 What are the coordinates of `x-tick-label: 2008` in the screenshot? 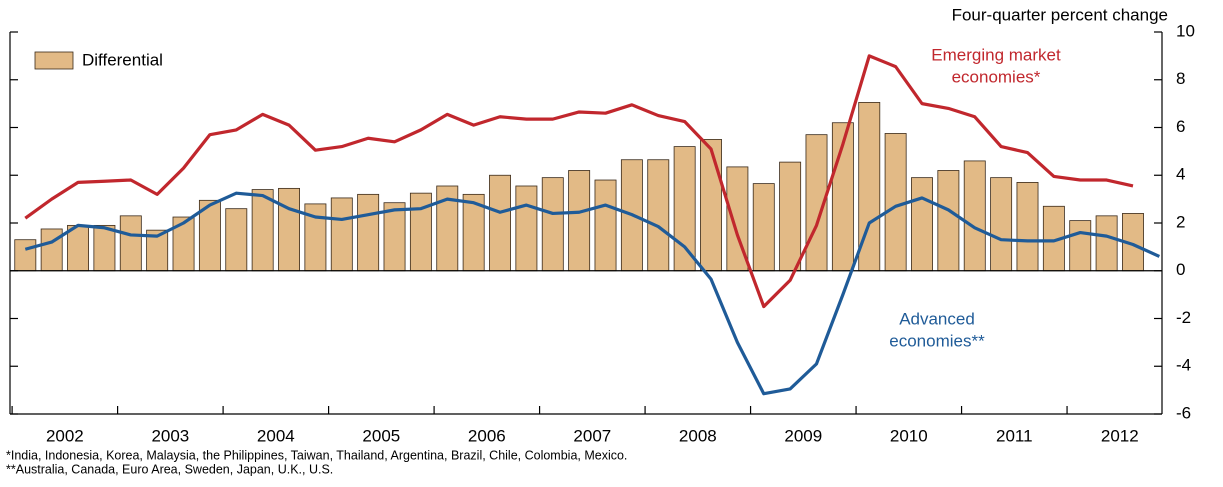 It's located at (698, 435).